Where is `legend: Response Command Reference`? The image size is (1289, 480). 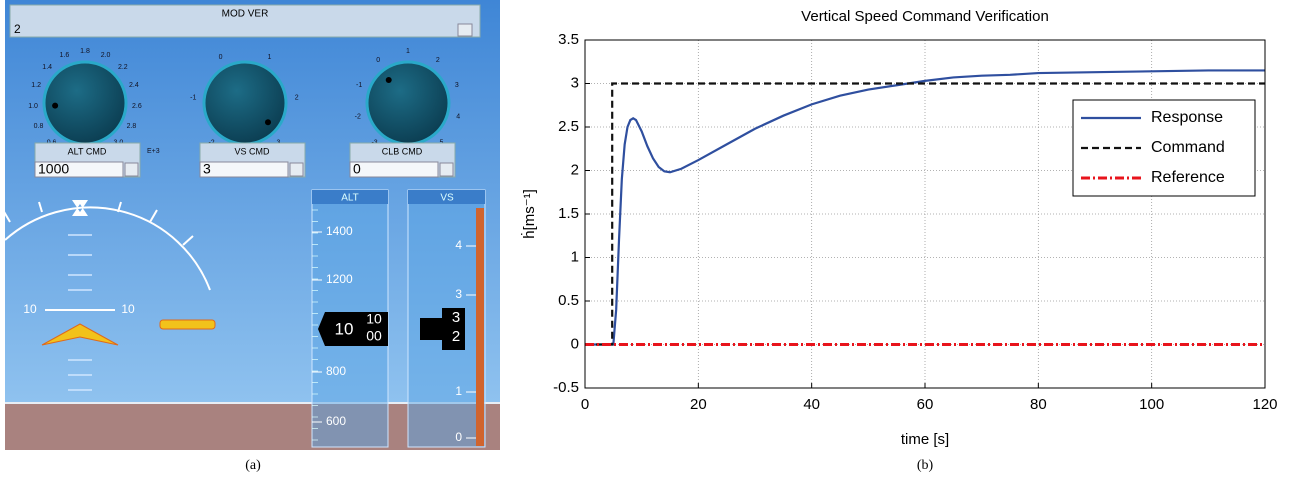
legend: Response Command Reference is located at coordinates (1164, 148).